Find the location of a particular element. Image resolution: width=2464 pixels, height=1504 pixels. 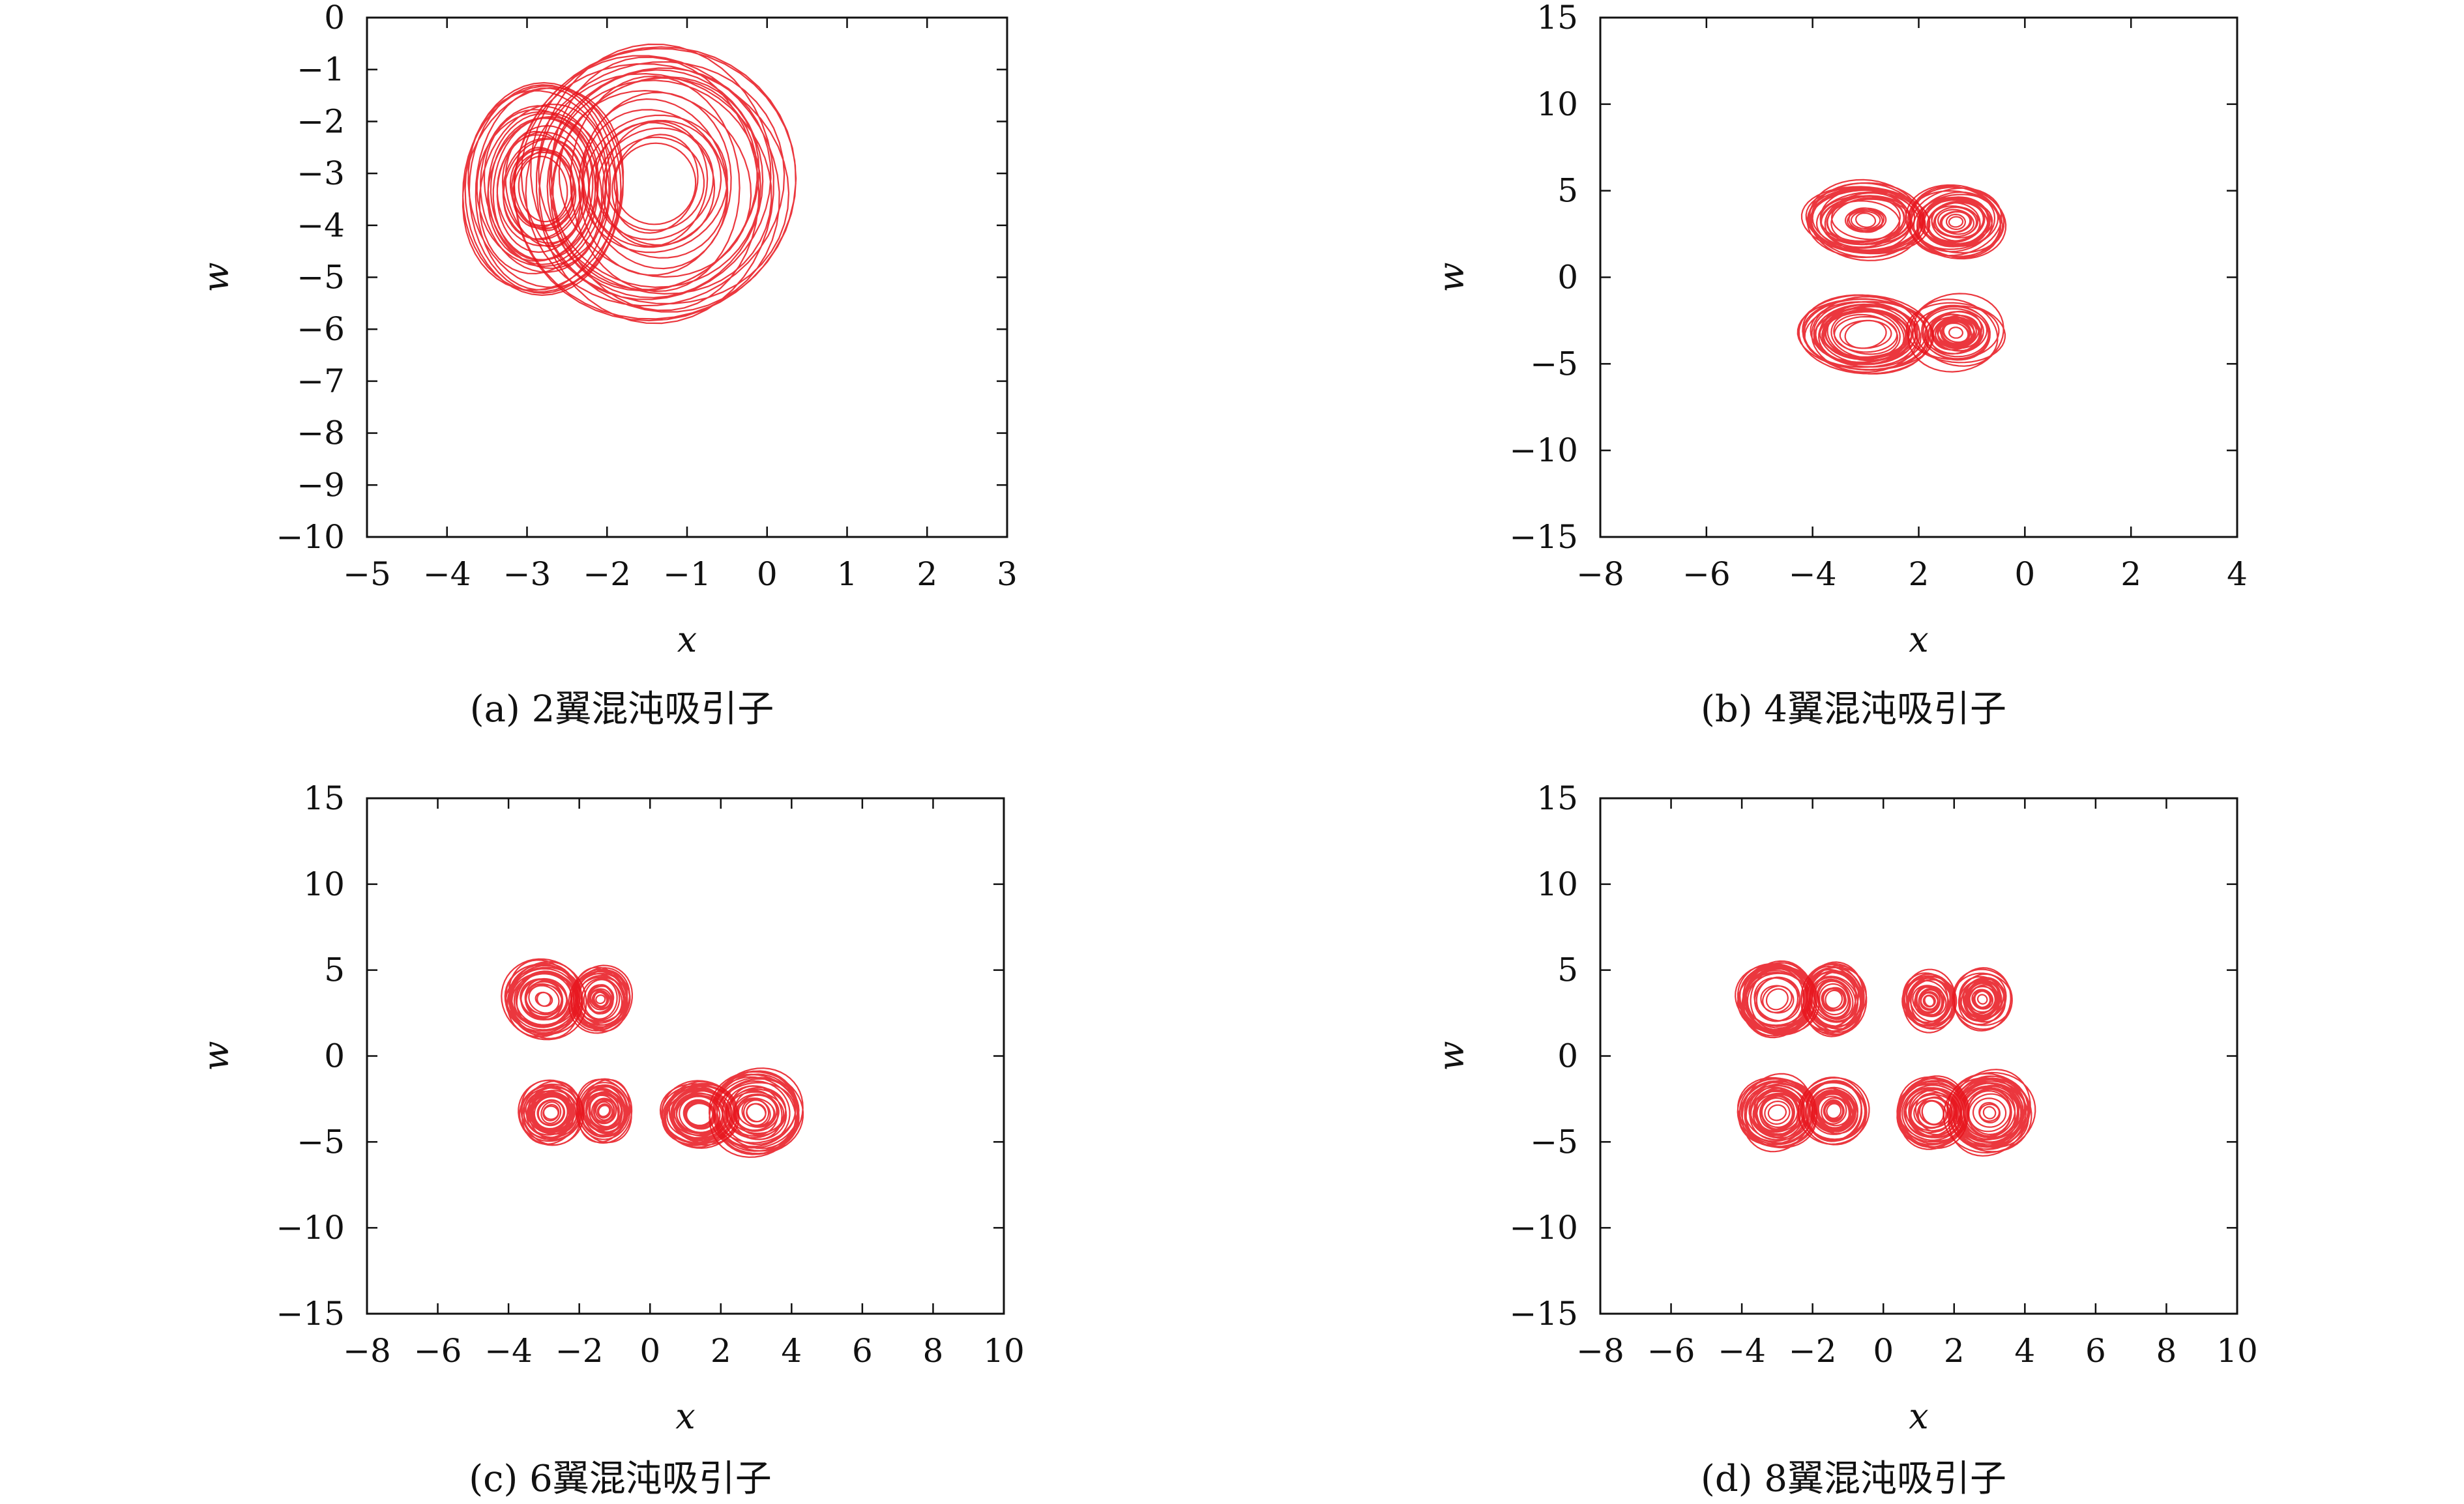

y-tick: 5 is located at coordinates (1897, 191).